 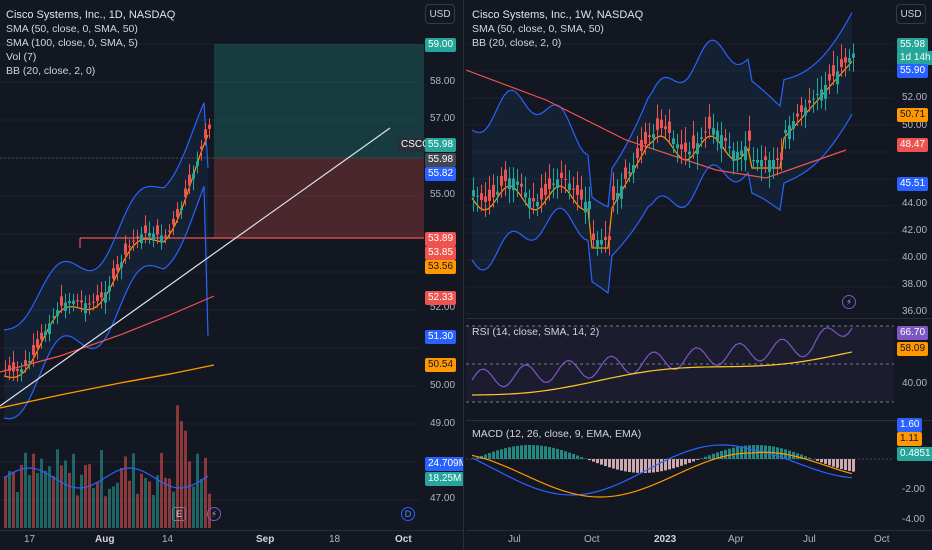 I want to click on rsi-value-tag: 66.70, so click(x=913, y=333).